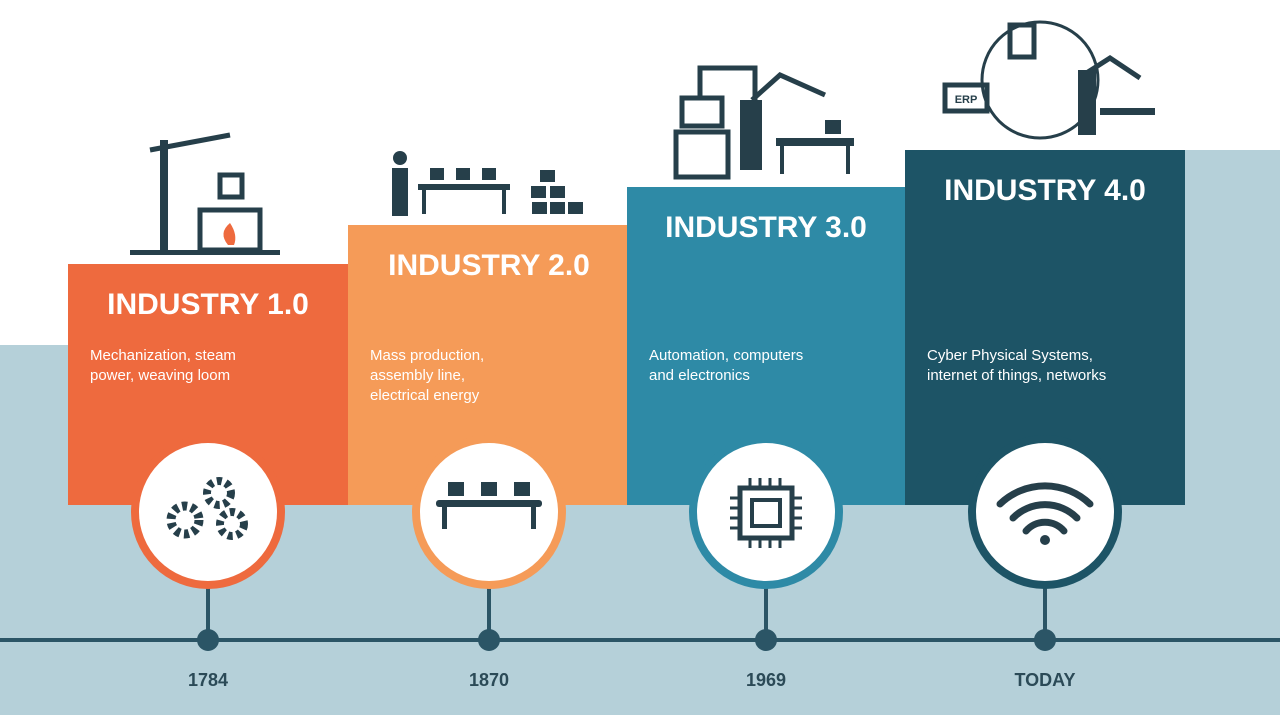  Describe the element at coordinates (726, 355) in the screenshot. I see `stage-description: Automation, computers` at that location.